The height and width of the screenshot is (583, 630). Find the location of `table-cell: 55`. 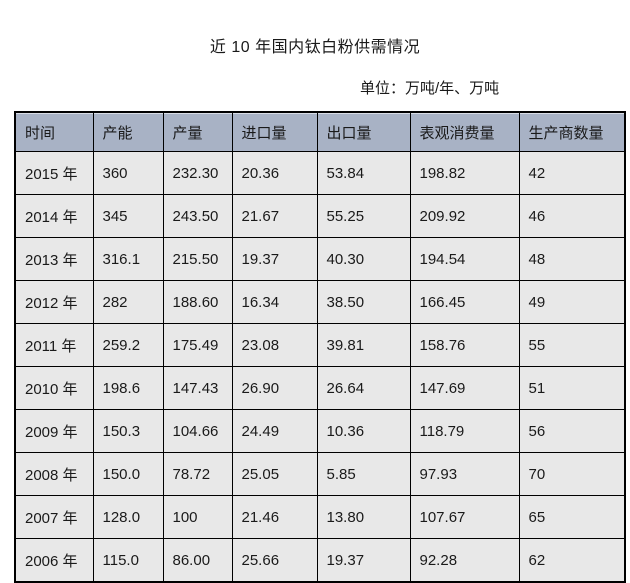

table-cell: 55 is located at coordinates (572, 345).